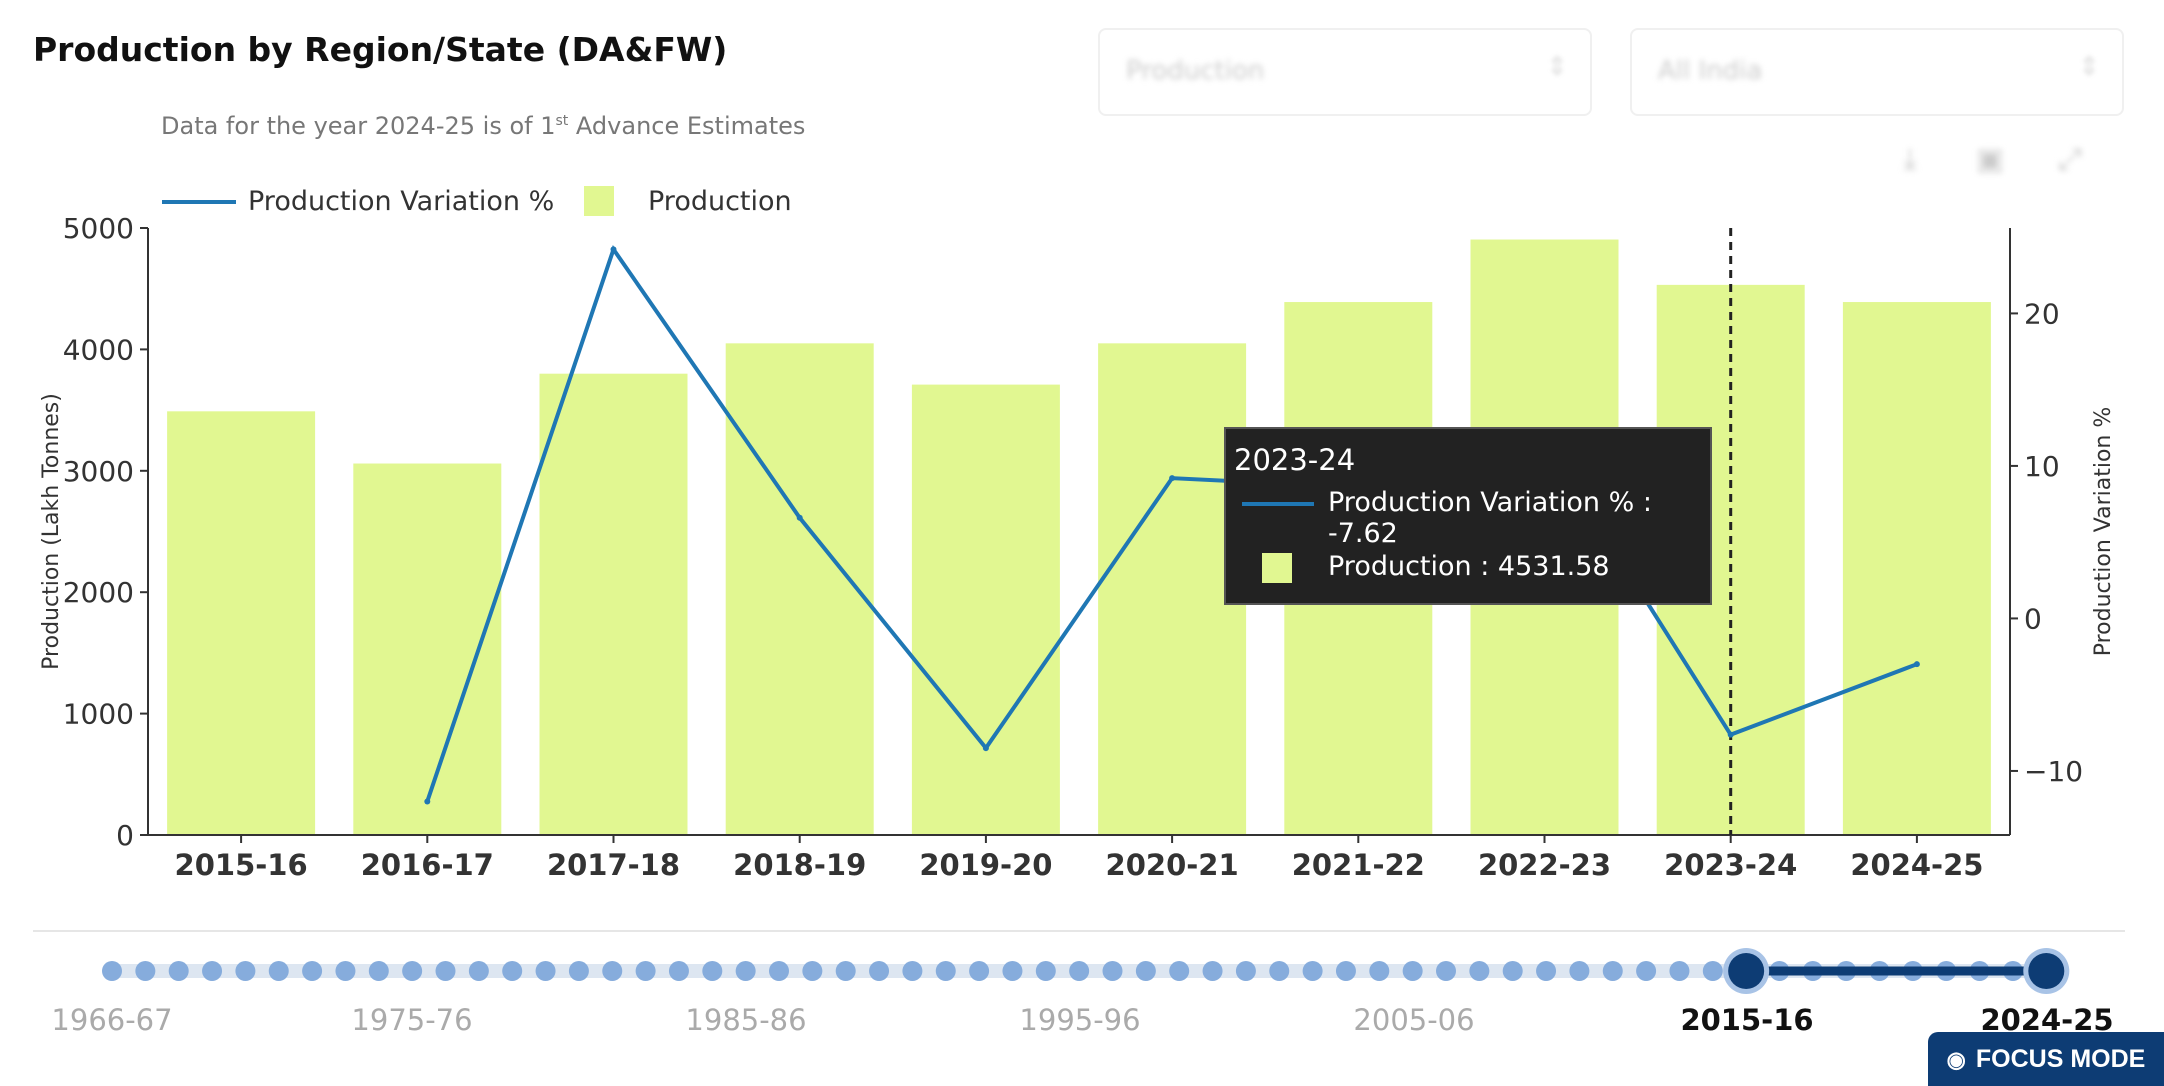 The height and width of the screenshot is (1086, 2164). I want to click on slider-end-label: 2024-25, so click(2047, 1020).